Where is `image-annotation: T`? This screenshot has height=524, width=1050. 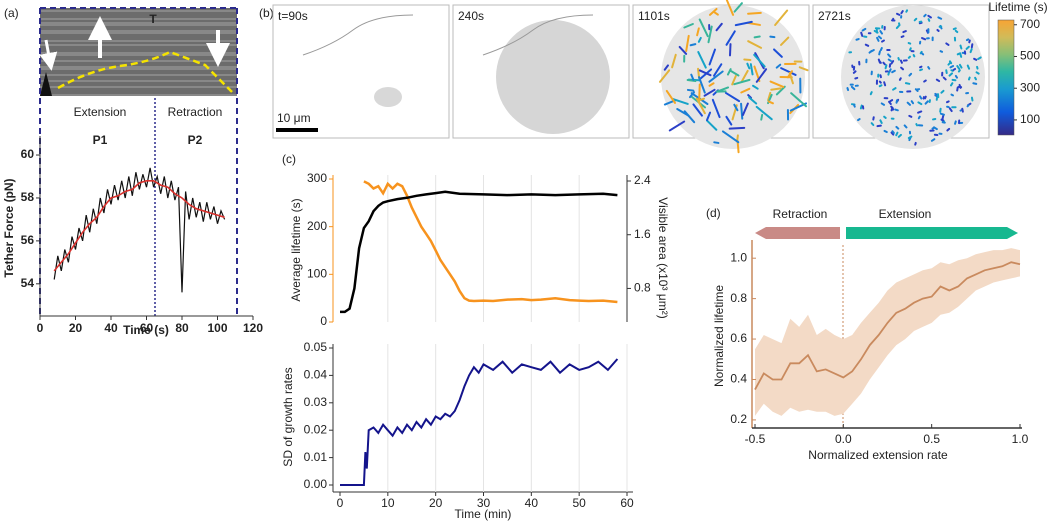 image-annotation: T is located at coordinates (153, 19).